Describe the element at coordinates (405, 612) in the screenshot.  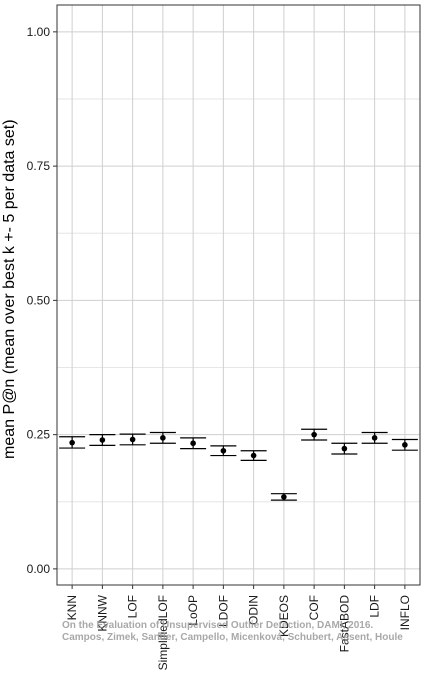
I see `x-tick-label: INFLO` at that location.